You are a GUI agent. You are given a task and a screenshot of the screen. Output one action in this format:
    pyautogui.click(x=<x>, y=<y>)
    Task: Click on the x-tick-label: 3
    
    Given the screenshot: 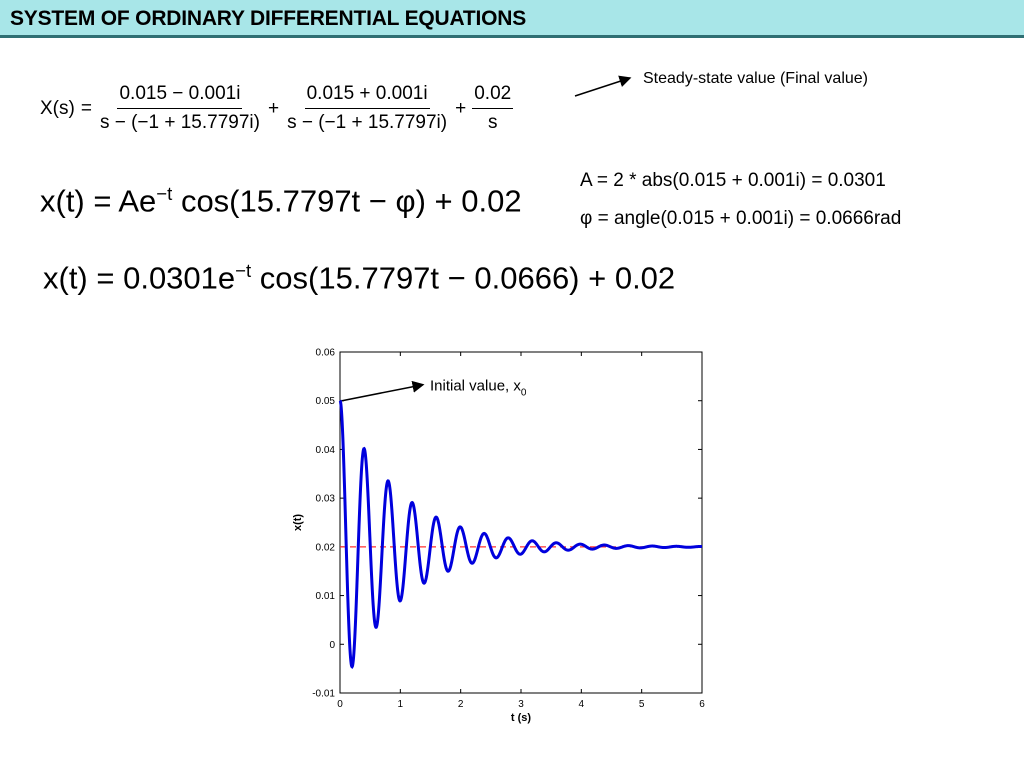 What is the action you would take?
    pyautogui.click(x=521, y=704)
    